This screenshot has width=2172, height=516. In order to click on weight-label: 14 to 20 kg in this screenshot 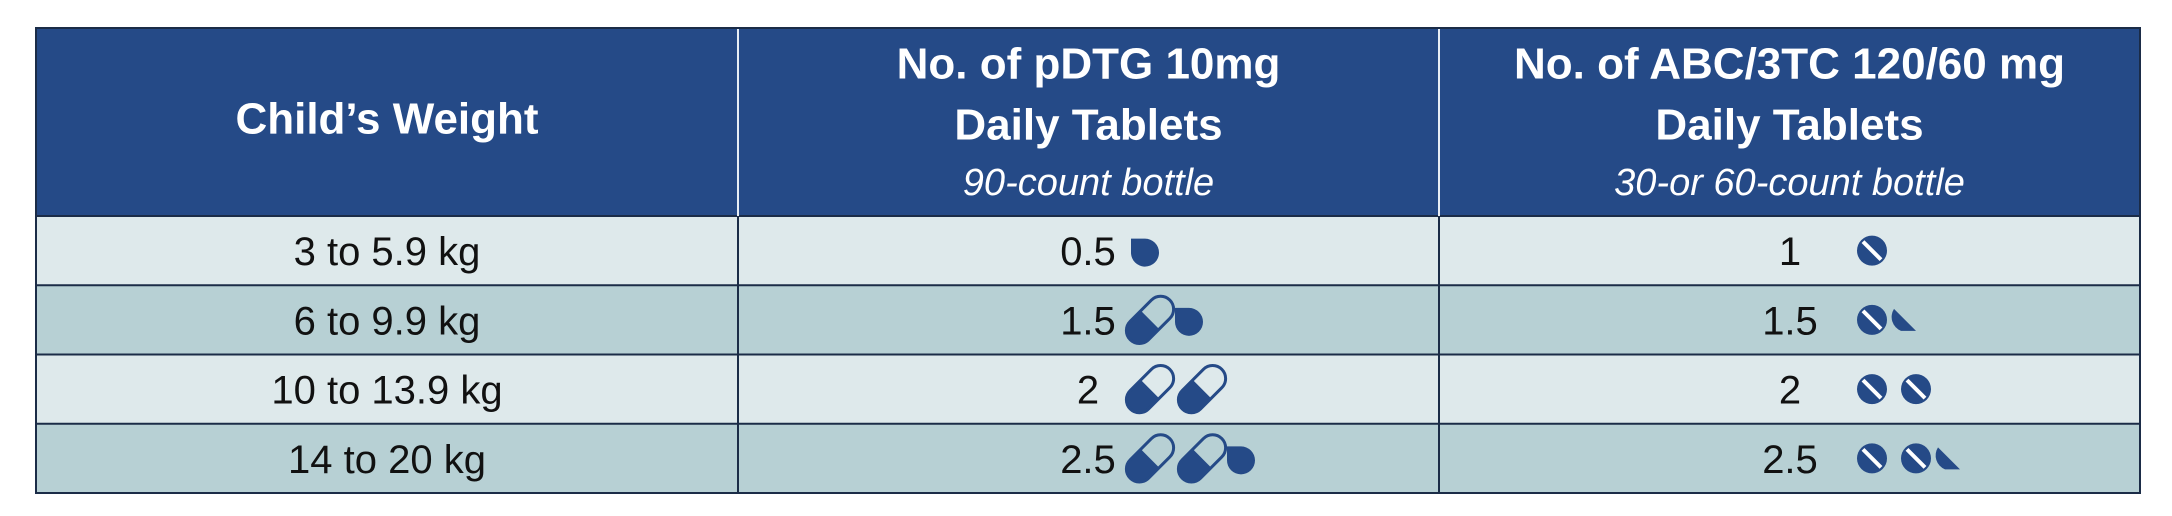, I will do `click(387, 460)`.